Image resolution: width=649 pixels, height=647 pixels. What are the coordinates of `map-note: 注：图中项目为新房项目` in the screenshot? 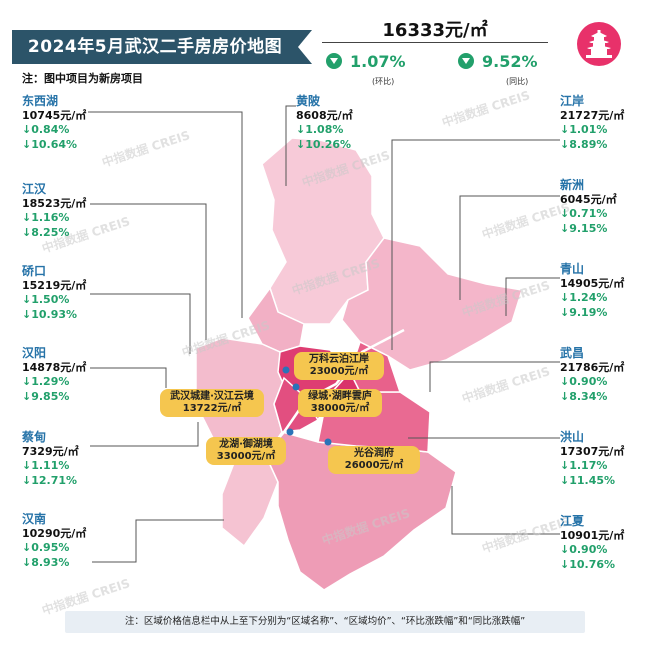 It's located at (82, 78).